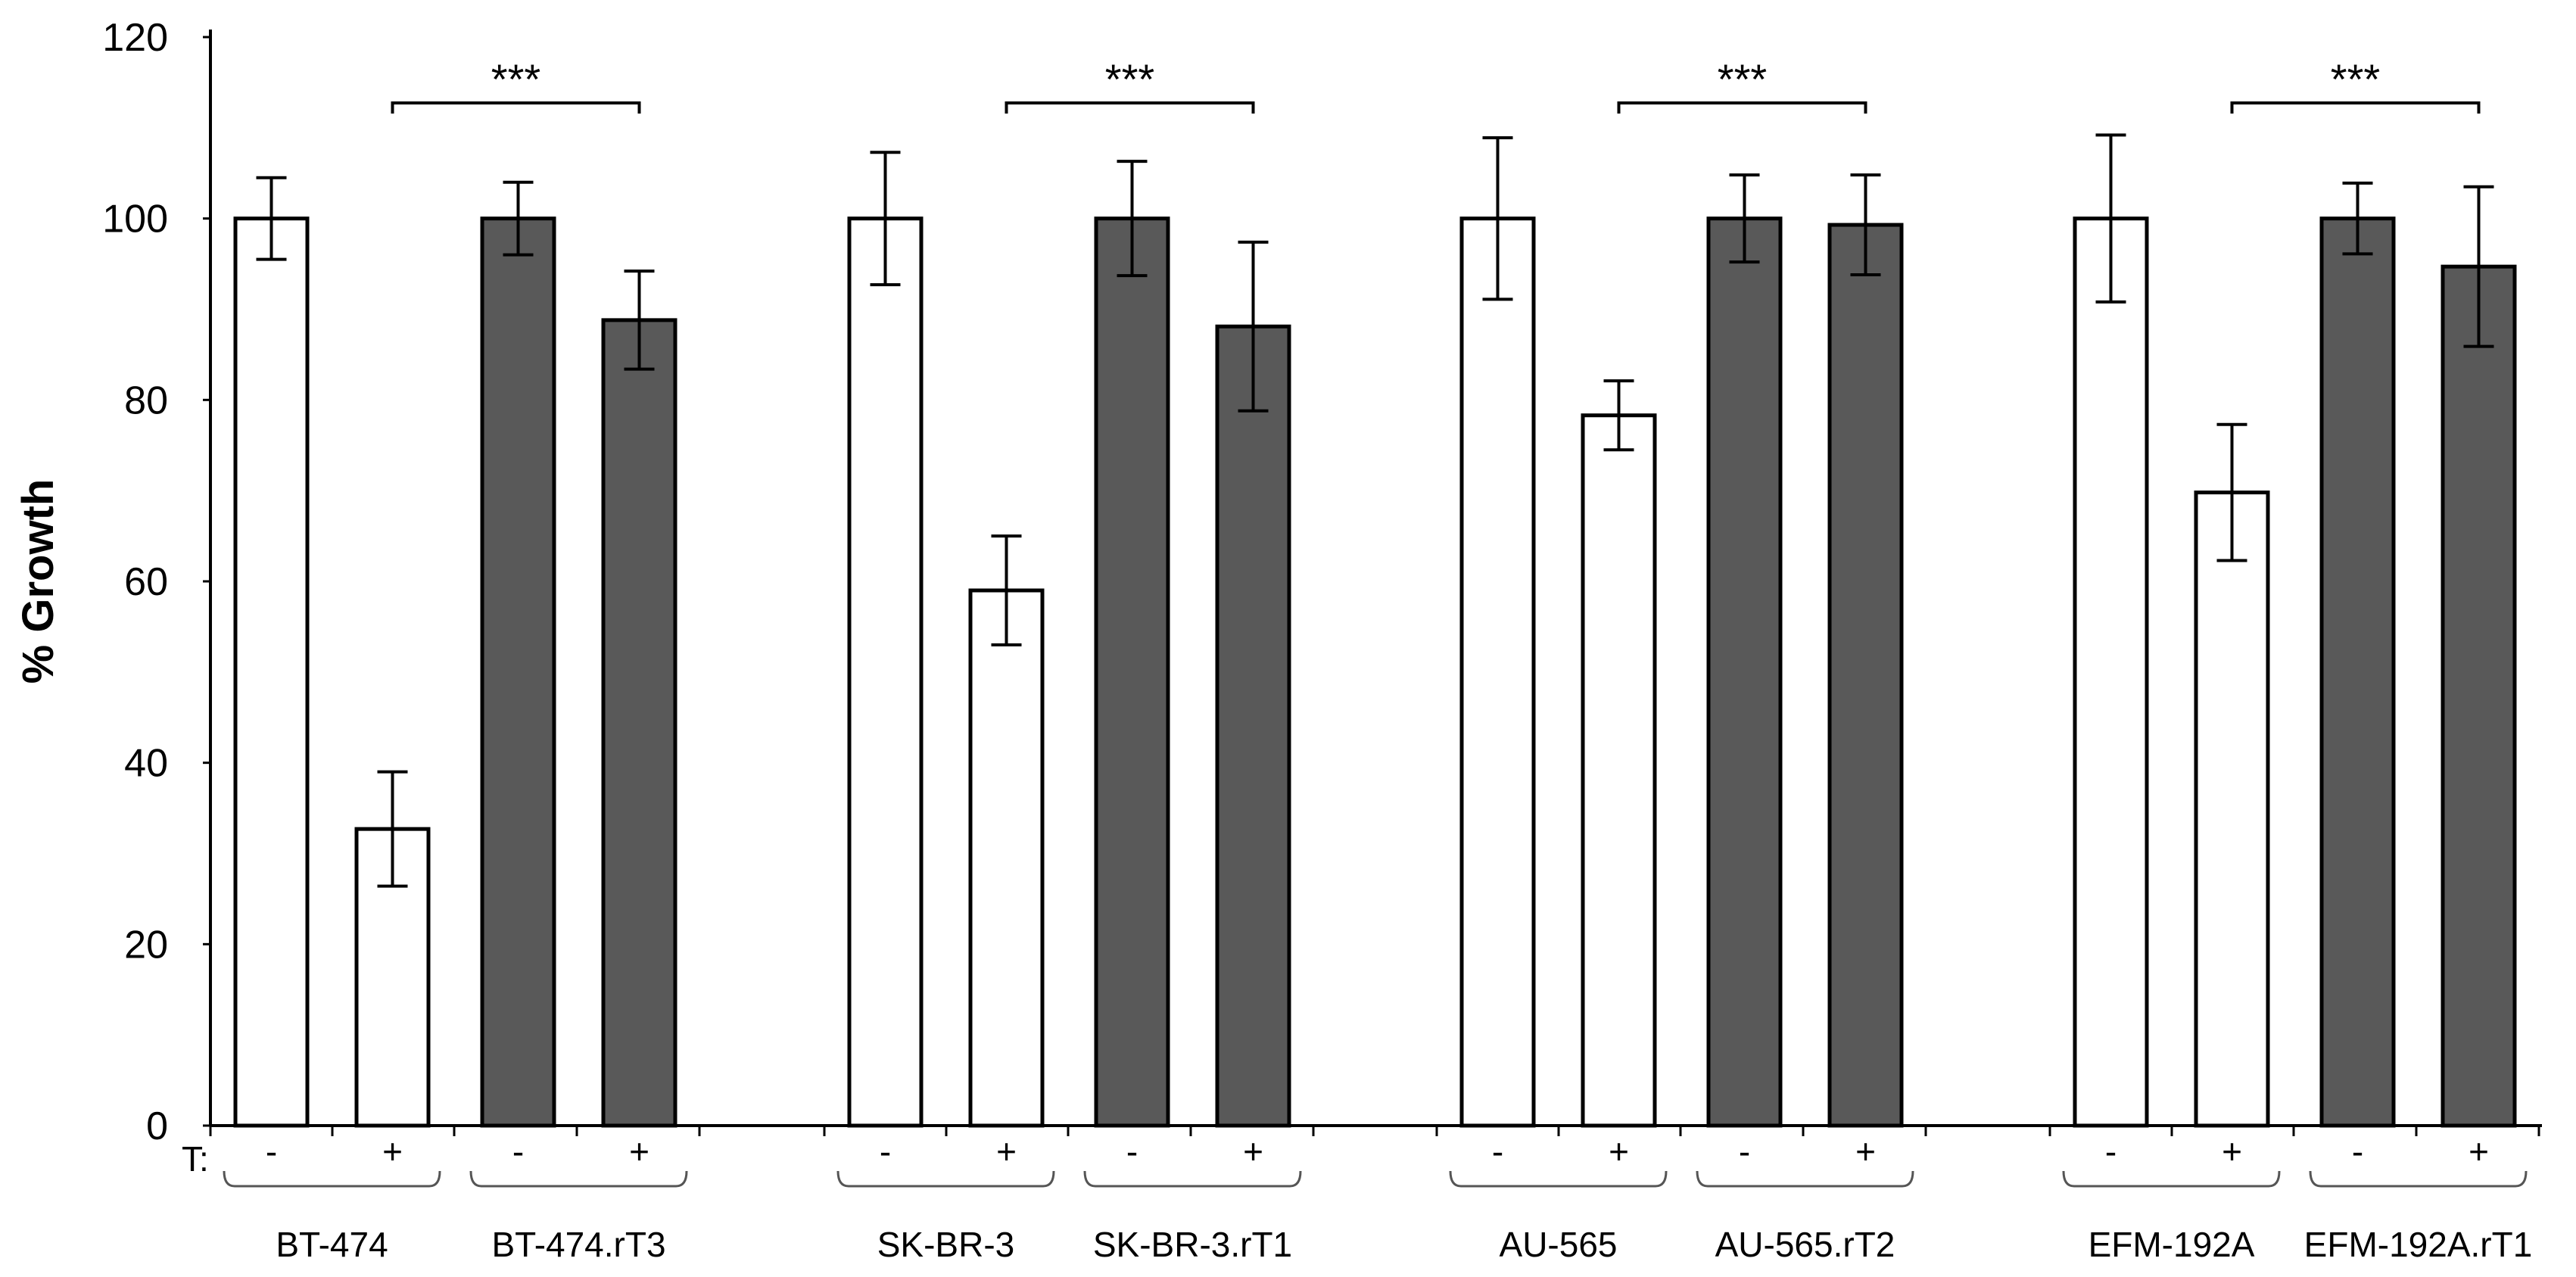  I want to click on cell-line-label: AU-565, so click(1559, 1244).